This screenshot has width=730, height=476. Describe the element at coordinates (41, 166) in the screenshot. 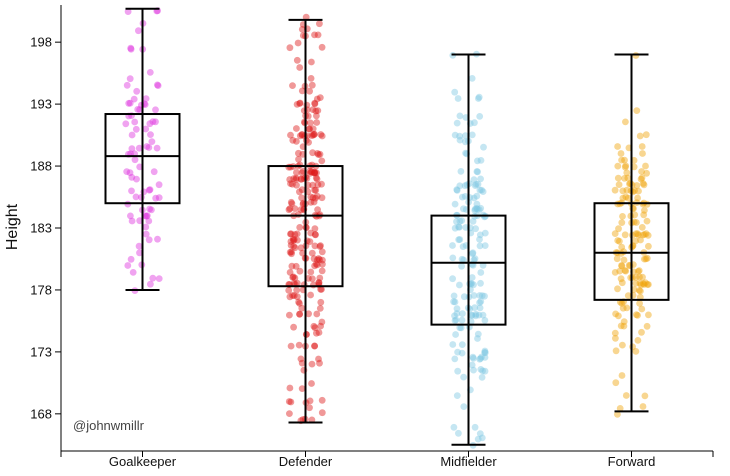

I see `y-tick-label: 188` at that location.